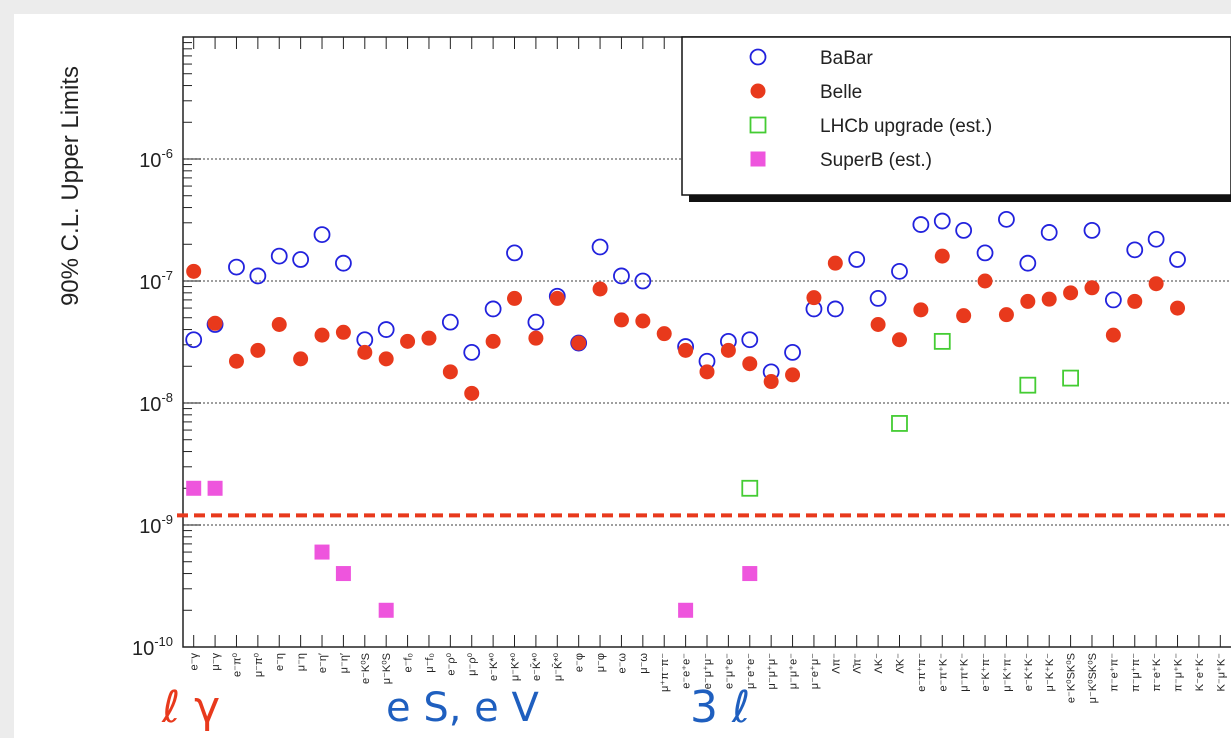 Image resolution: width=1231 pixels, height=738 pixels. Describe the element at coordinates (323, 663) in the screenshot. I see `x-tick-label: e⁻η′` at that location.